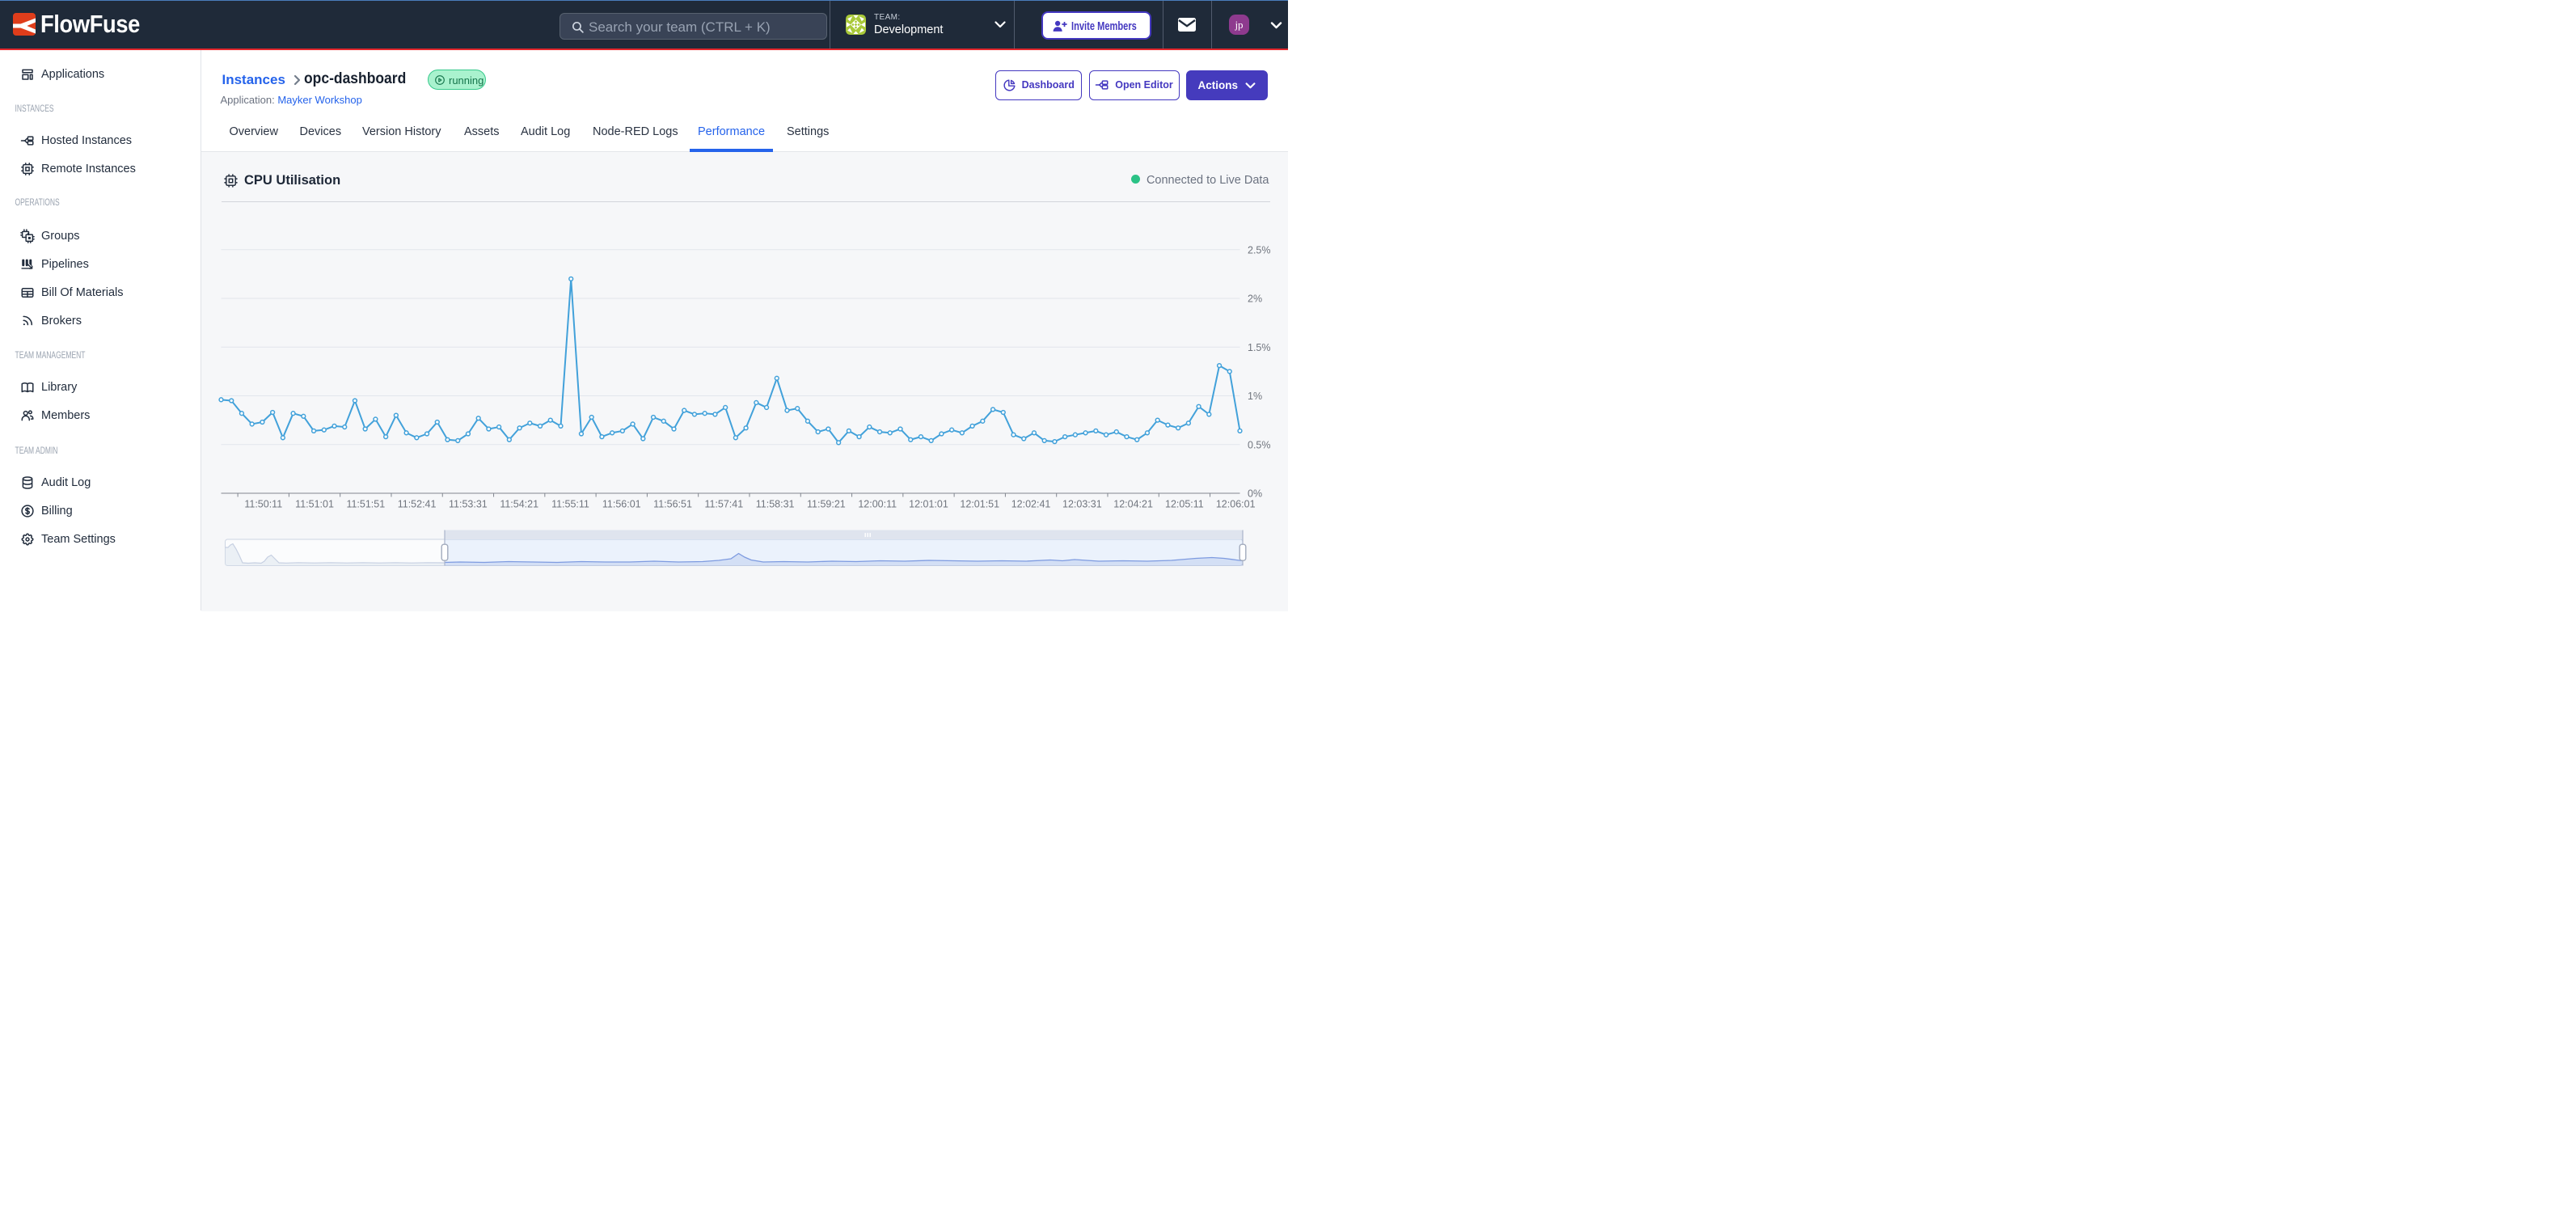  Describe the element at coordinates (723, 503) in the screenshot. I see `svg-text: 11:57:41` at that location.